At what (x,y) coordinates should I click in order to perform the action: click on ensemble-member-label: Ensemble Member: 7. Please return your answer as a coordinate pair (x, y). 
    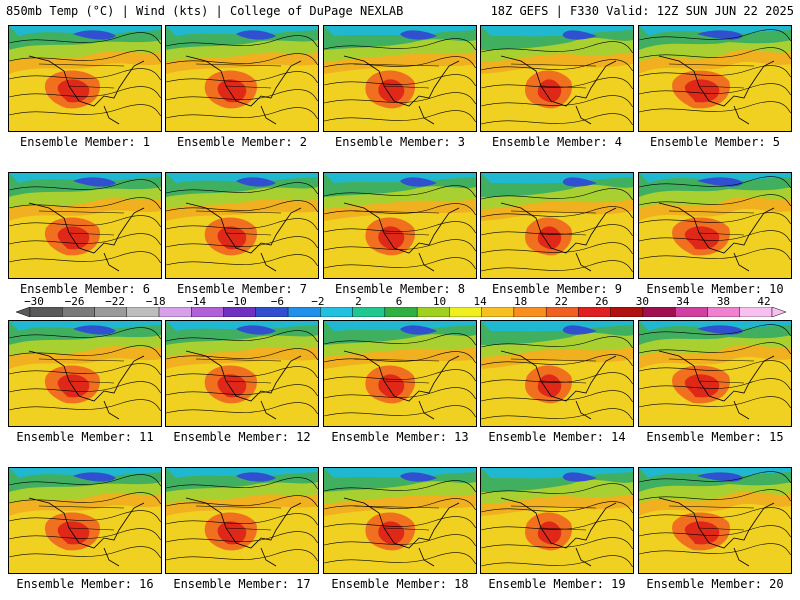
    Looking at the image, I should click on (242, 289).